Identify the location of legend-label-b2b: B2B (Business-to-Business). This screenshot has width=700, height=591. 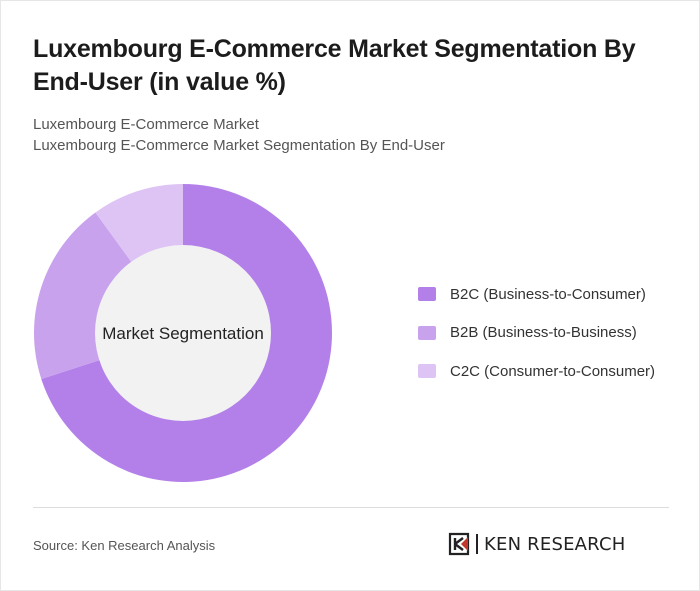
(543, 332).